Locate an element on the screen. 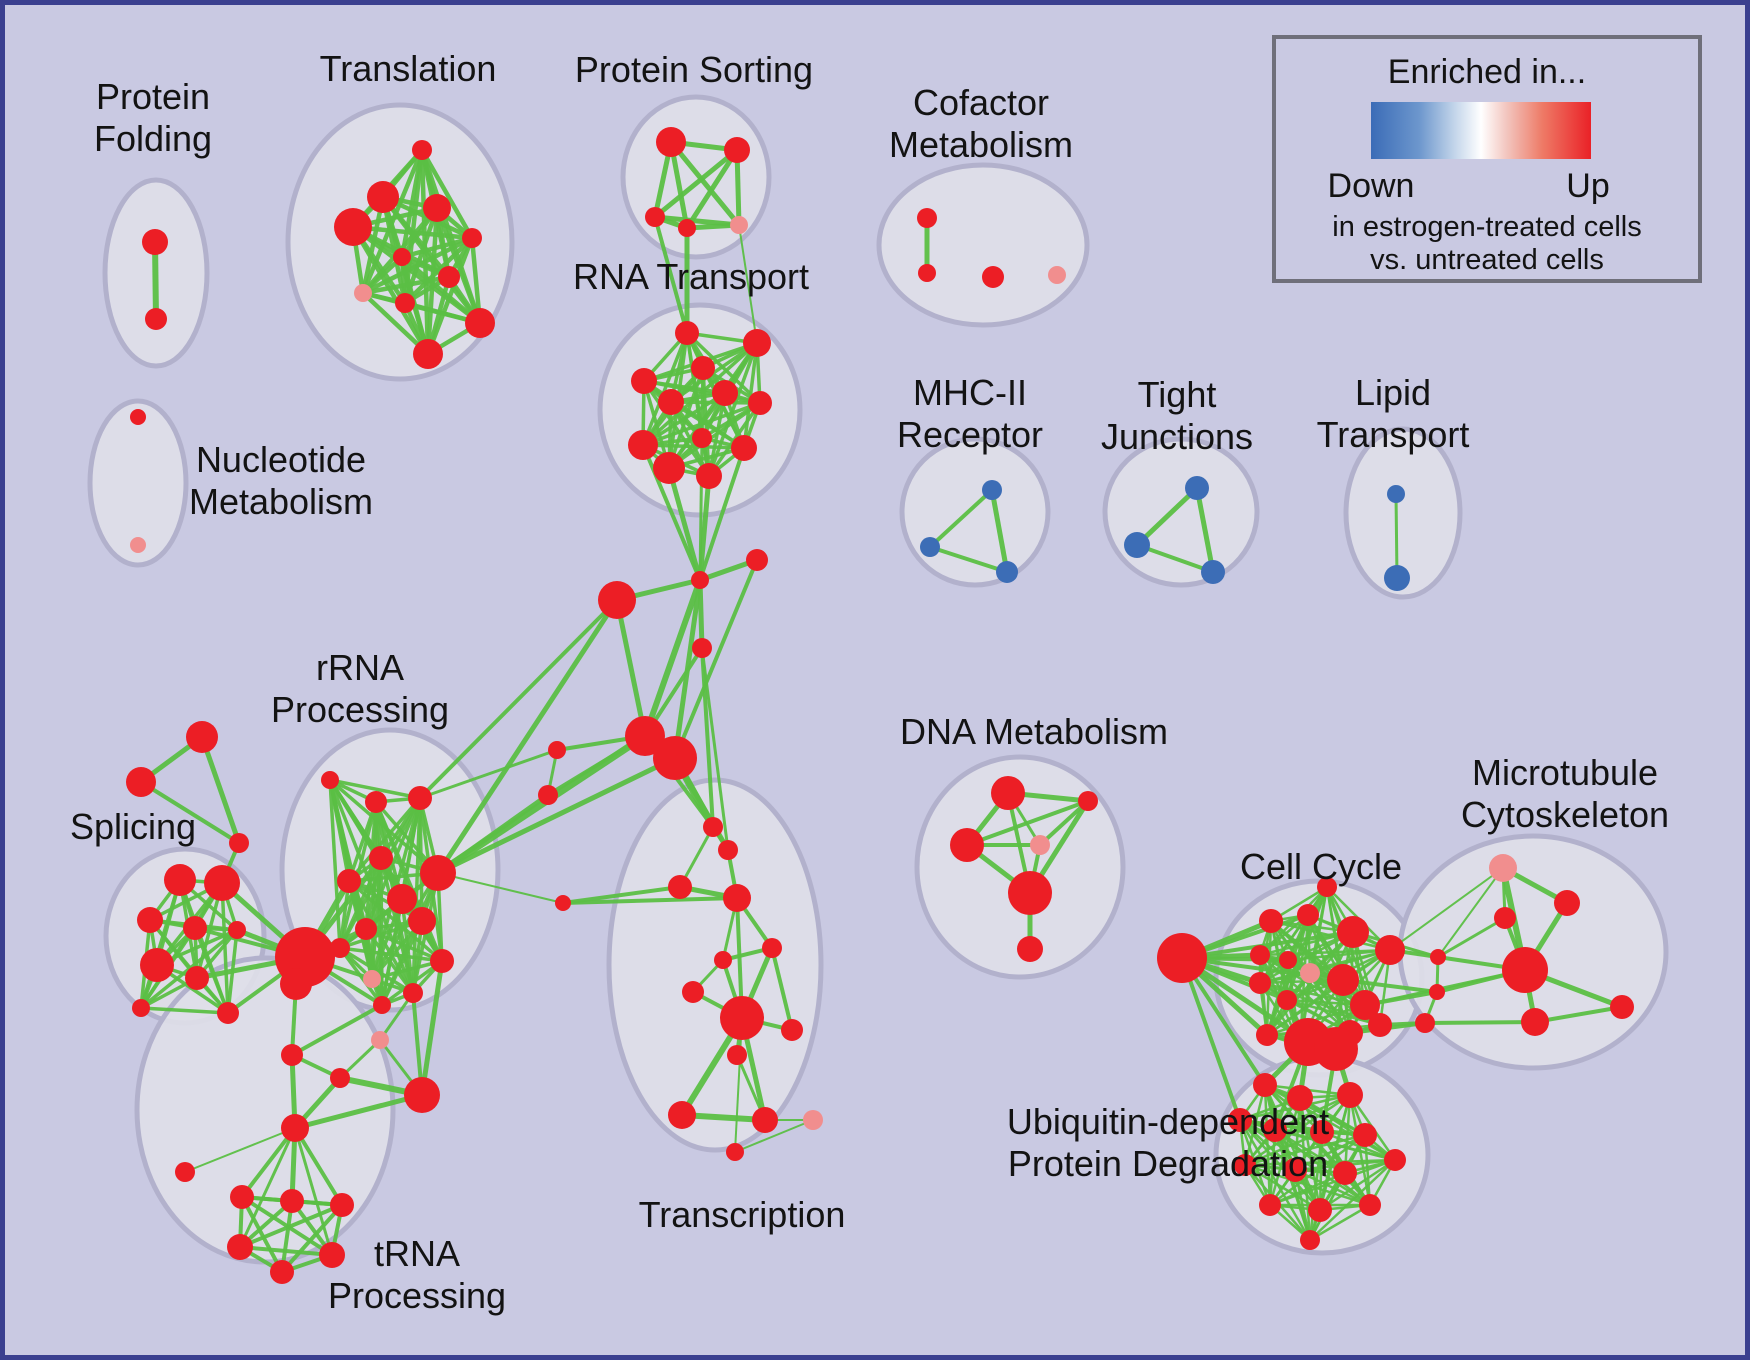 This screenshot has width=1750, height=1360. edge-n0-m2 is located at coordinates (1471, 937).